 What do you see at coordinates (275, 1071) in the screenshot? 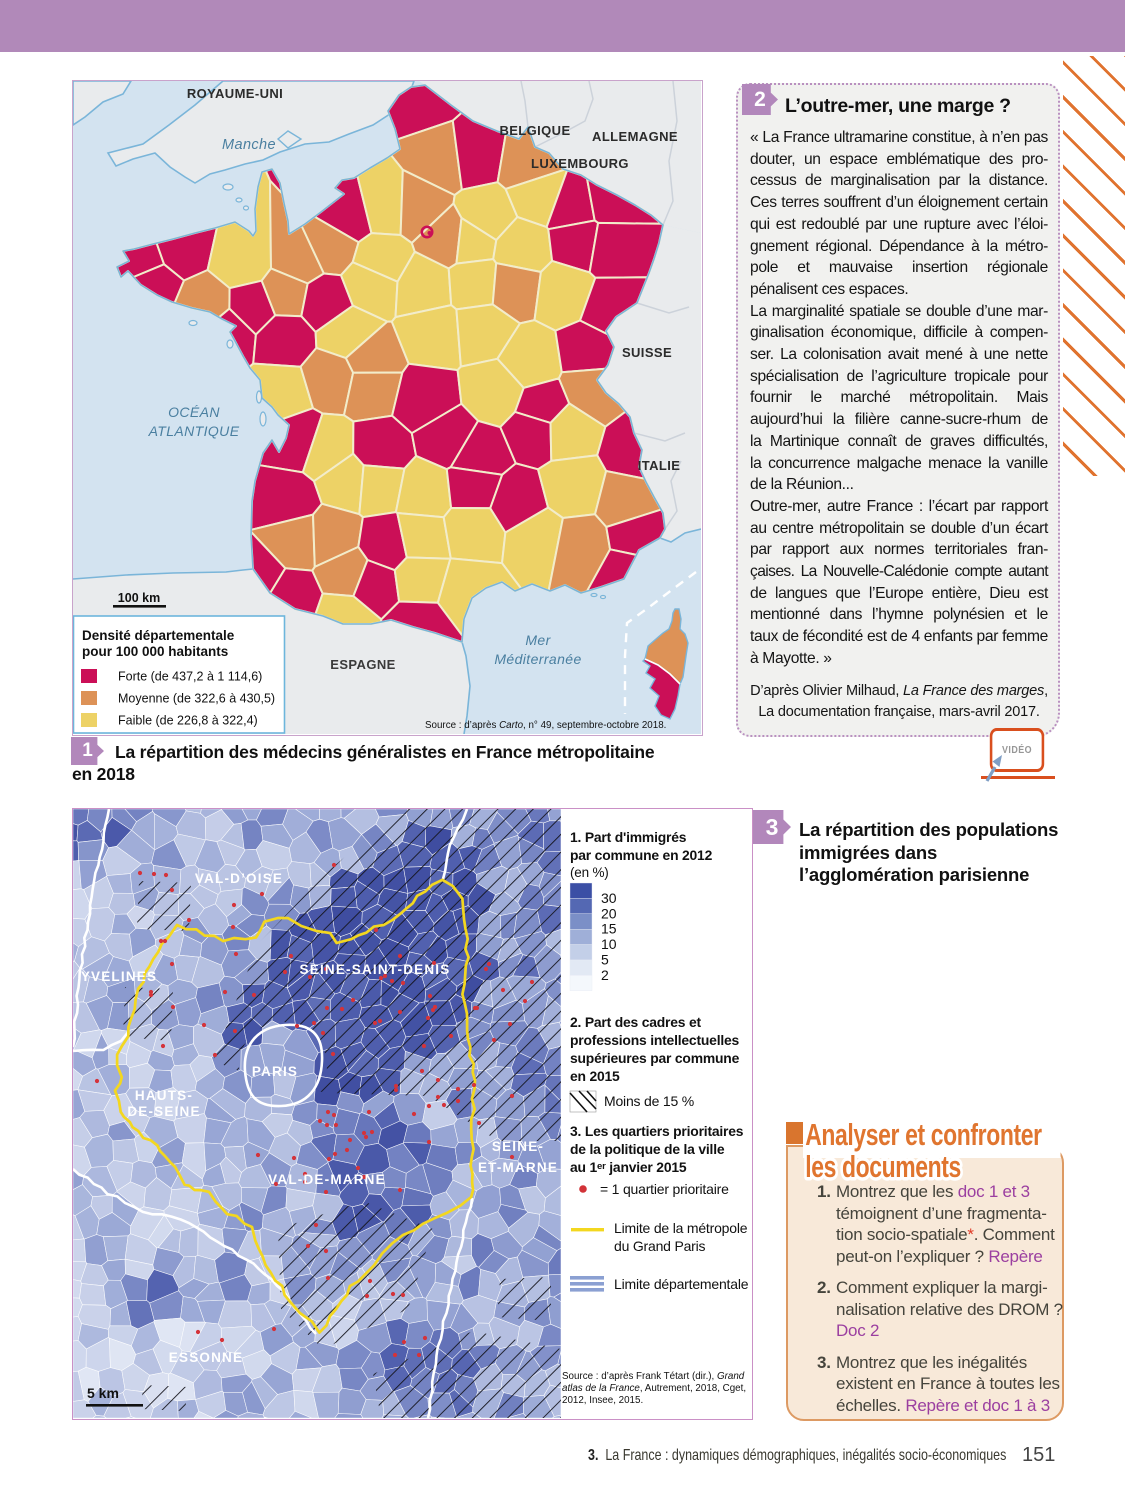
I see `svg-text: PARIS` at bounding box center [275, 1071].